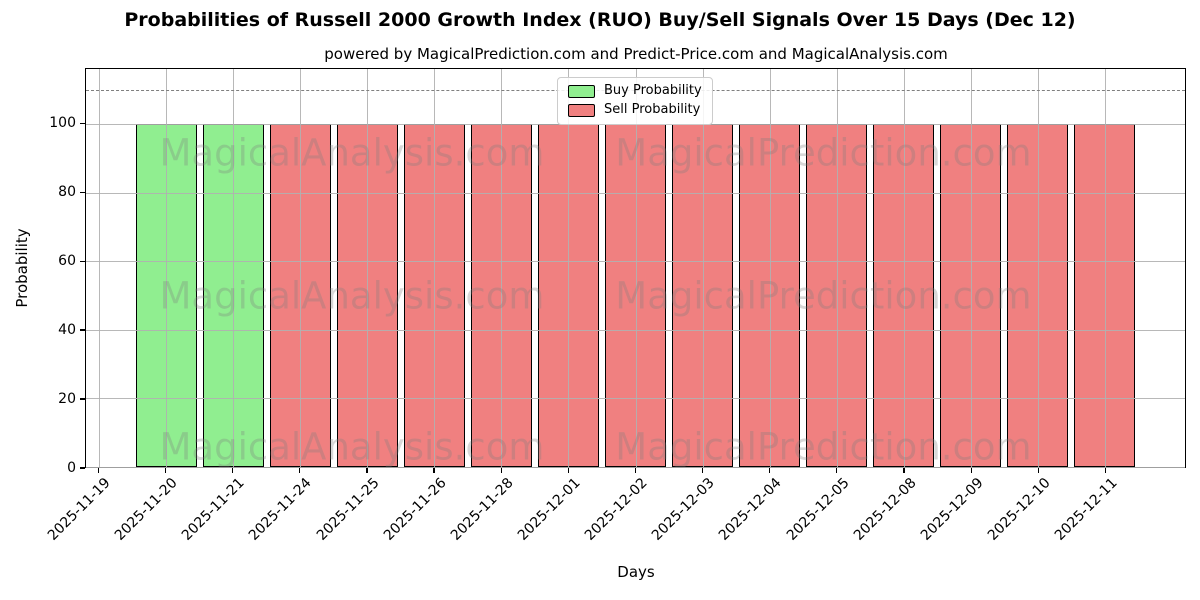 Image resolution: width=1200 pixels, height=600 pixels. I want to click on x-tick-label: 2025-12-01, so click(549, 509).